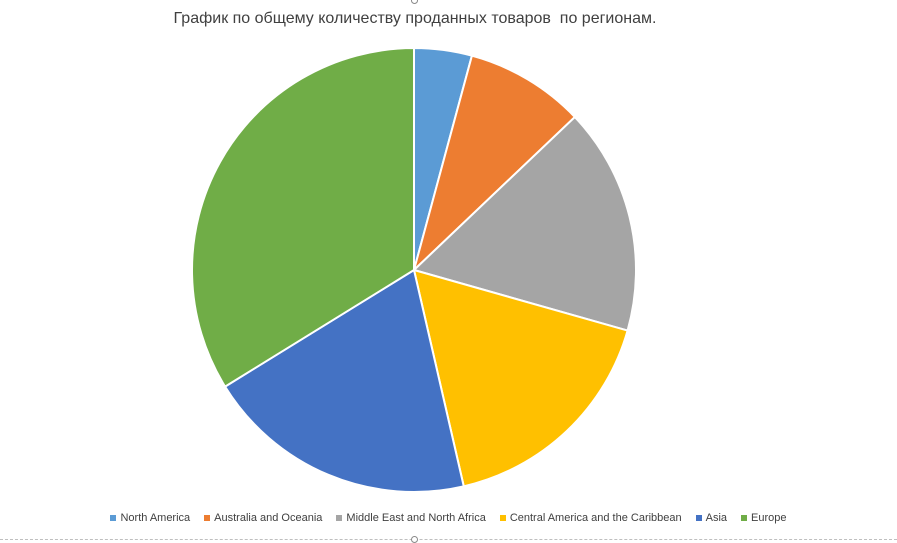  What do you see at coordinates (698, 518) in the screenshot?
I see `legend-swatch-asia` at bounding box center [698, 518].